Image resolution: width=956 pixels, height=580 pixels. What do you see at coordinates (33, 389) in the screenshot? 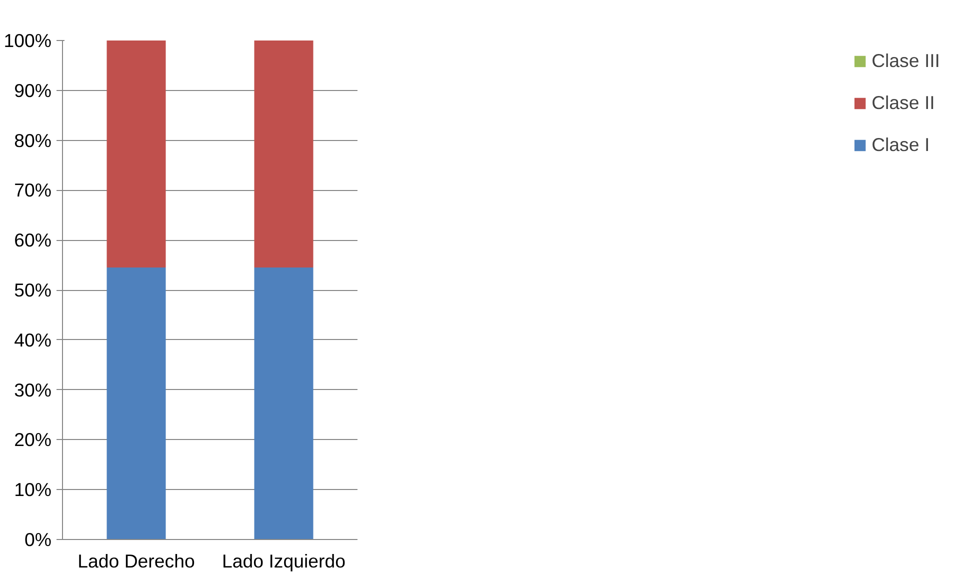
I see `y-tick-label: 30%` at bounding box center [33, 389].